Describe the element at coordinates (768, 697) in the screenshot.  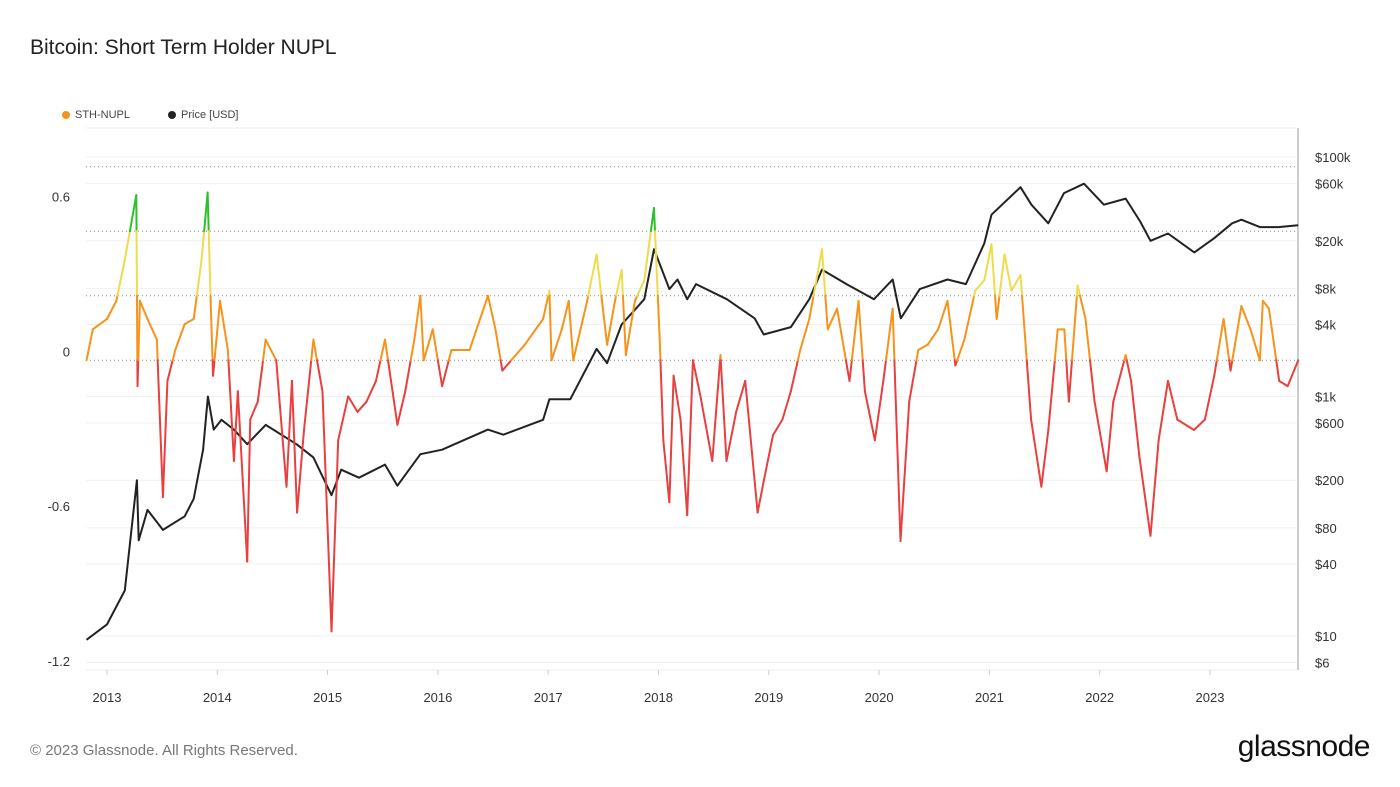
I see `x-tick-label: 2019` at that location.